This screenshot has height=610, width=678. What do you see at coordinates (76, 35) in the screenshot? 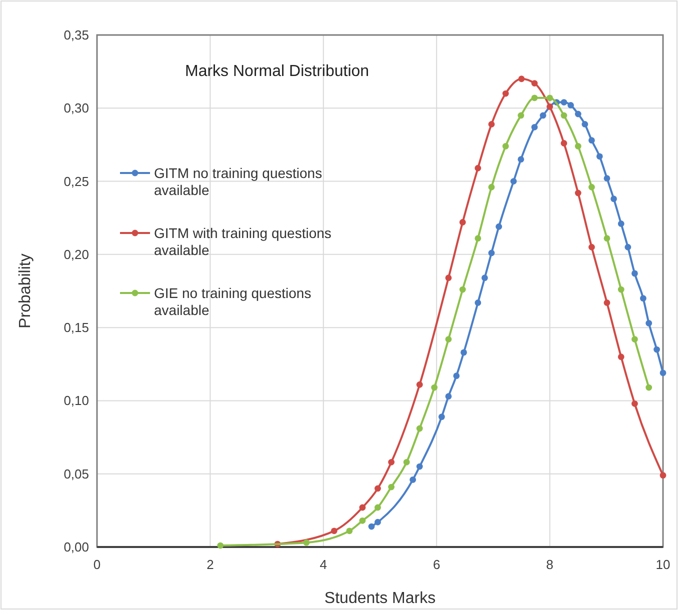
I see `y-tick-label: 0,35` at bounding box center [76, 35].